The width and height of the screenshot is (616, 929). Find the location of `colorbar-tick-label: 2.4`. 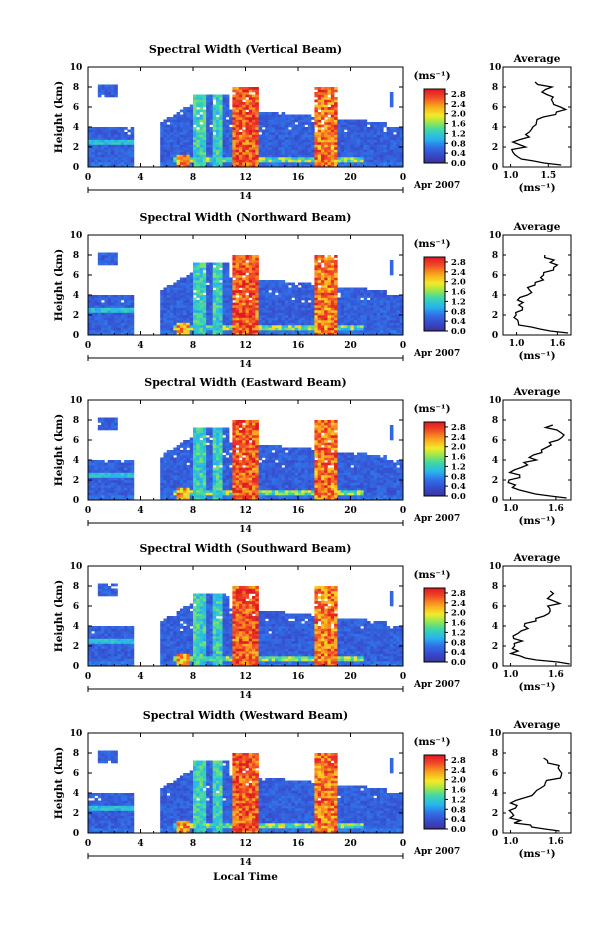

colorbar-tick-label: 2.4 is located at coordinates (458, 273).